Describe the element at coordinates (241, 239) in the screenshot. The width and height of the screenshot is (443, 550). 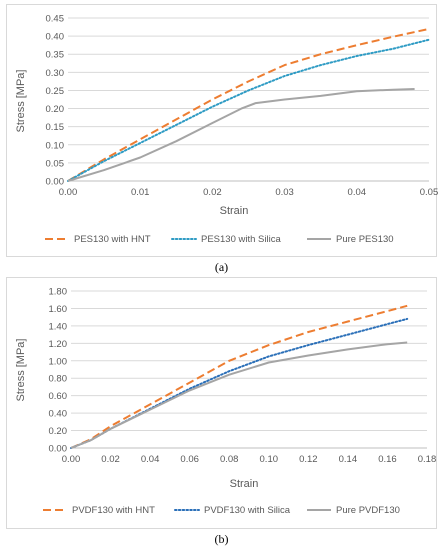
I see `legend-label: PES130 with Silica` at that location.